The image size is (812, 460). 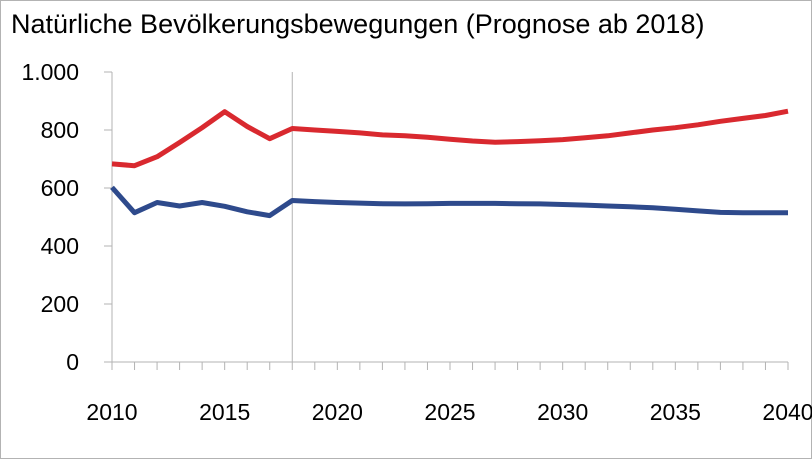 I want to click on x-tick-label: 2015, so click(x=224, y=412).